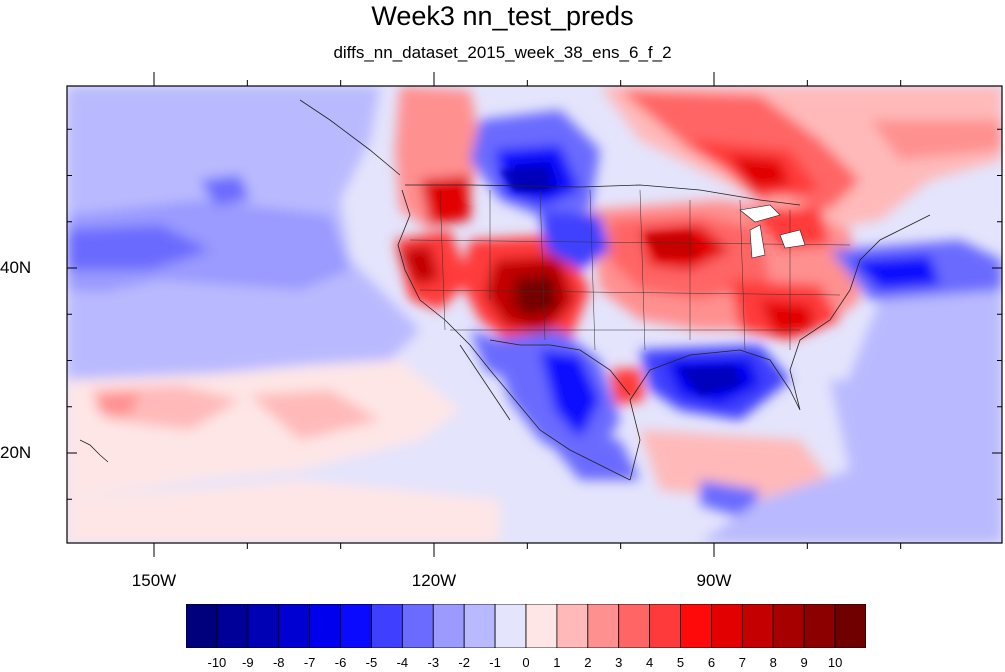  Describe the element at coordinates (804, 662) in the screenshot. I see `colorbar-label: 9` at that location.